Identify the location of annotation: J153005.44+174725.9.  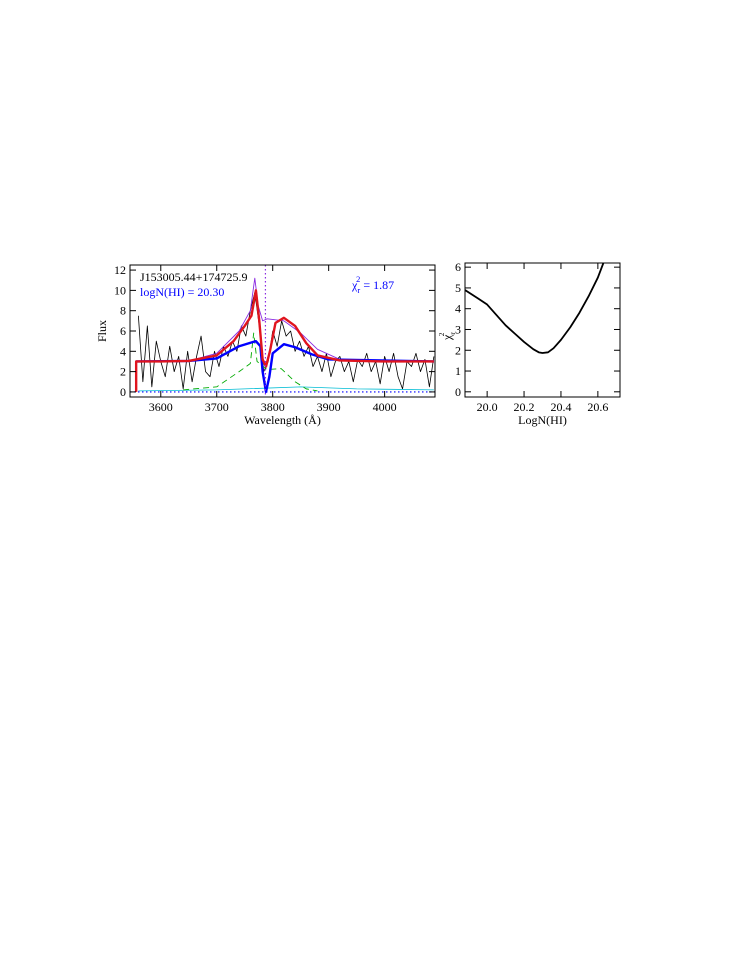
(193, 277).